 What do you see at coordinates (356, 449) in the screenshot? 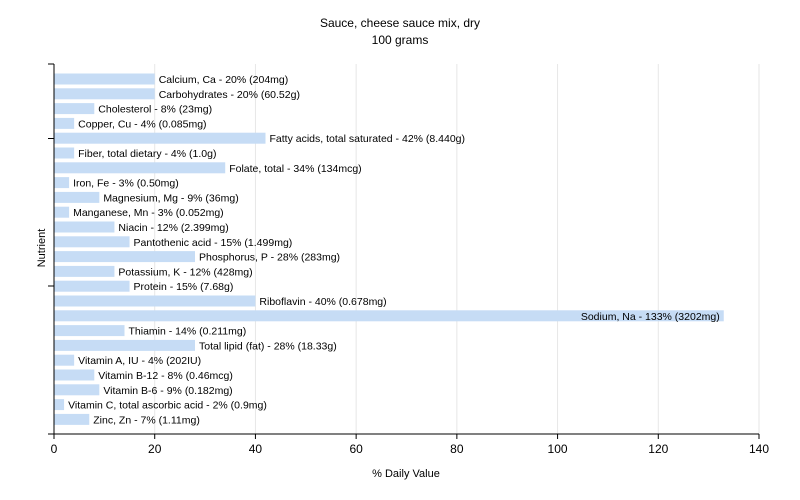
I see `x-tick-label: 60` at bounding box center [356, 449].